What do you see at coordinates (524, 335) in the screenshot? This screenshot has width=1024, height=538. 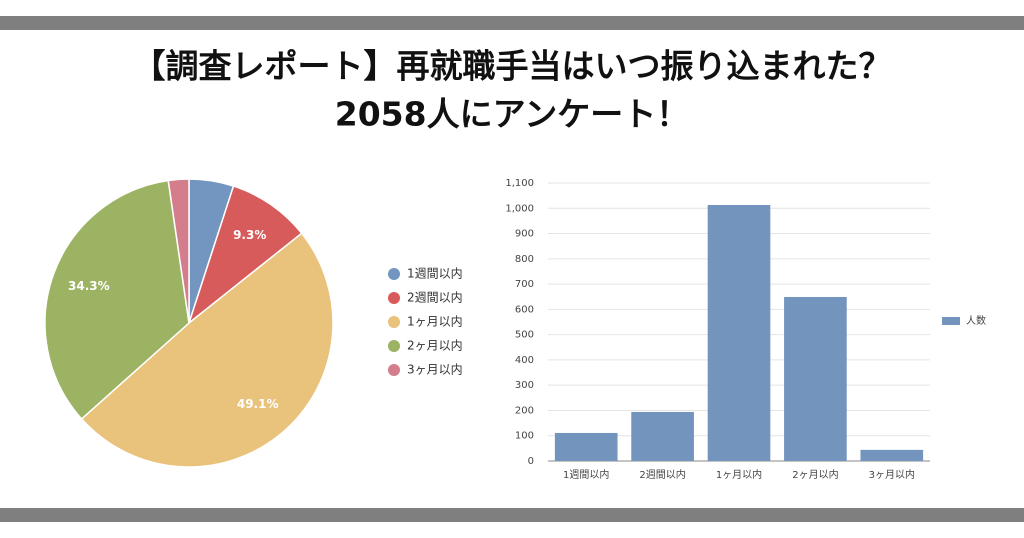 I see `y-tick-label: 500` at bounding box center [524, 335].